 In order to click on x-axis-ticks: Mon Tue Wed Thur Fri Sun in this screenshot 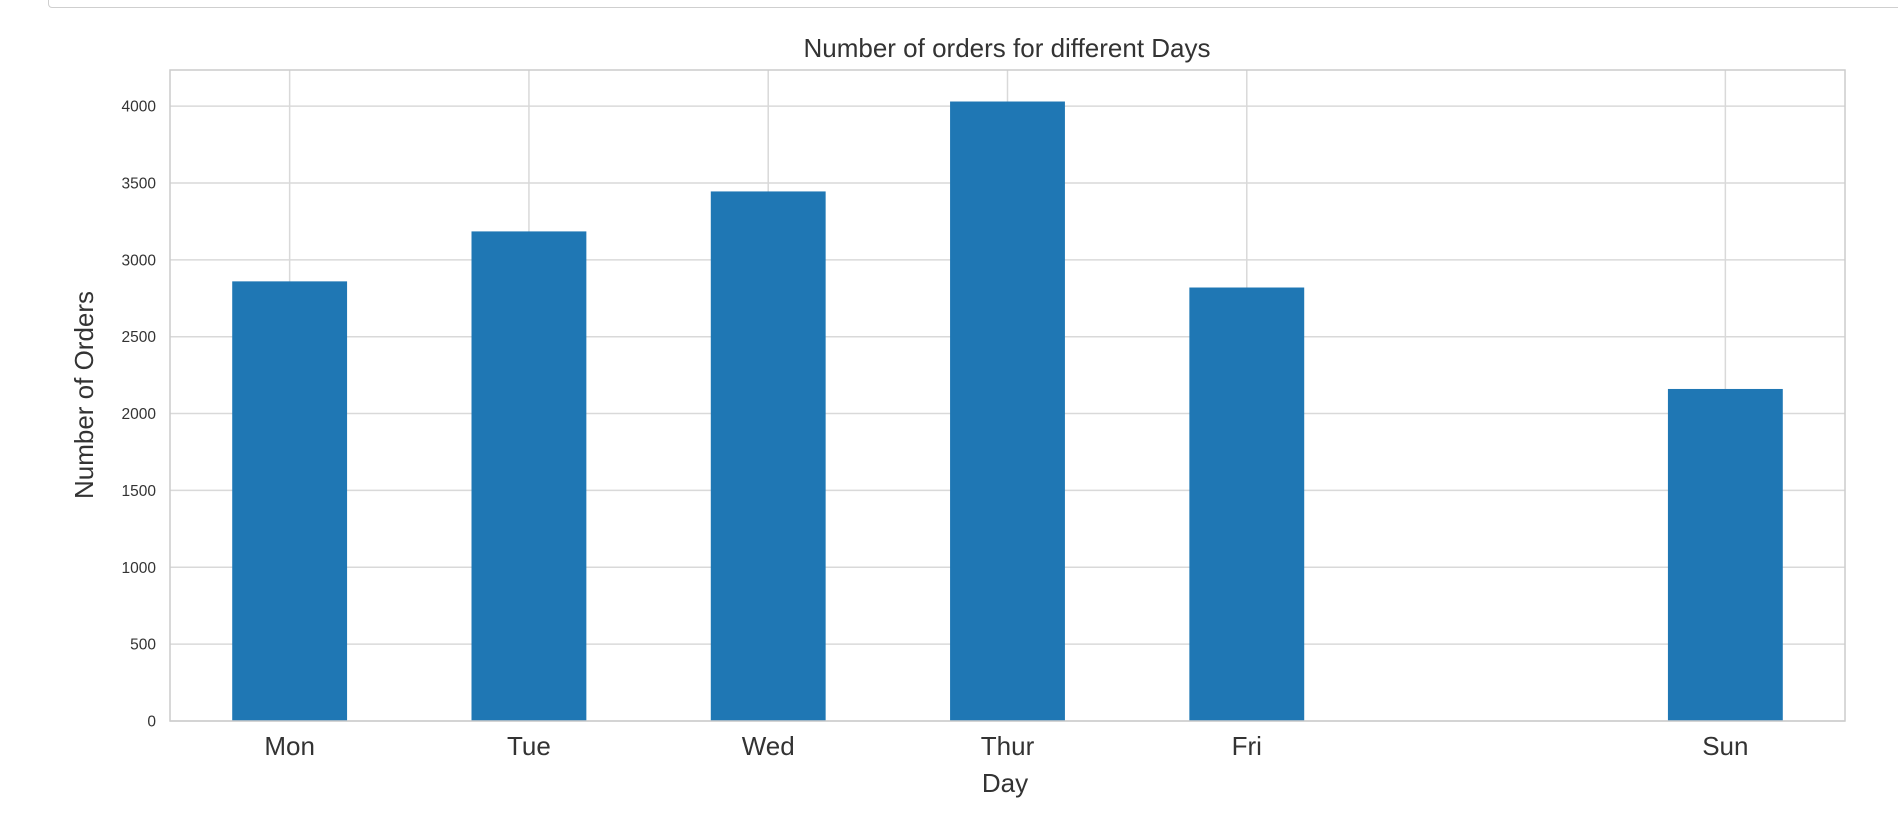, I will do `click(1006, 746)`.